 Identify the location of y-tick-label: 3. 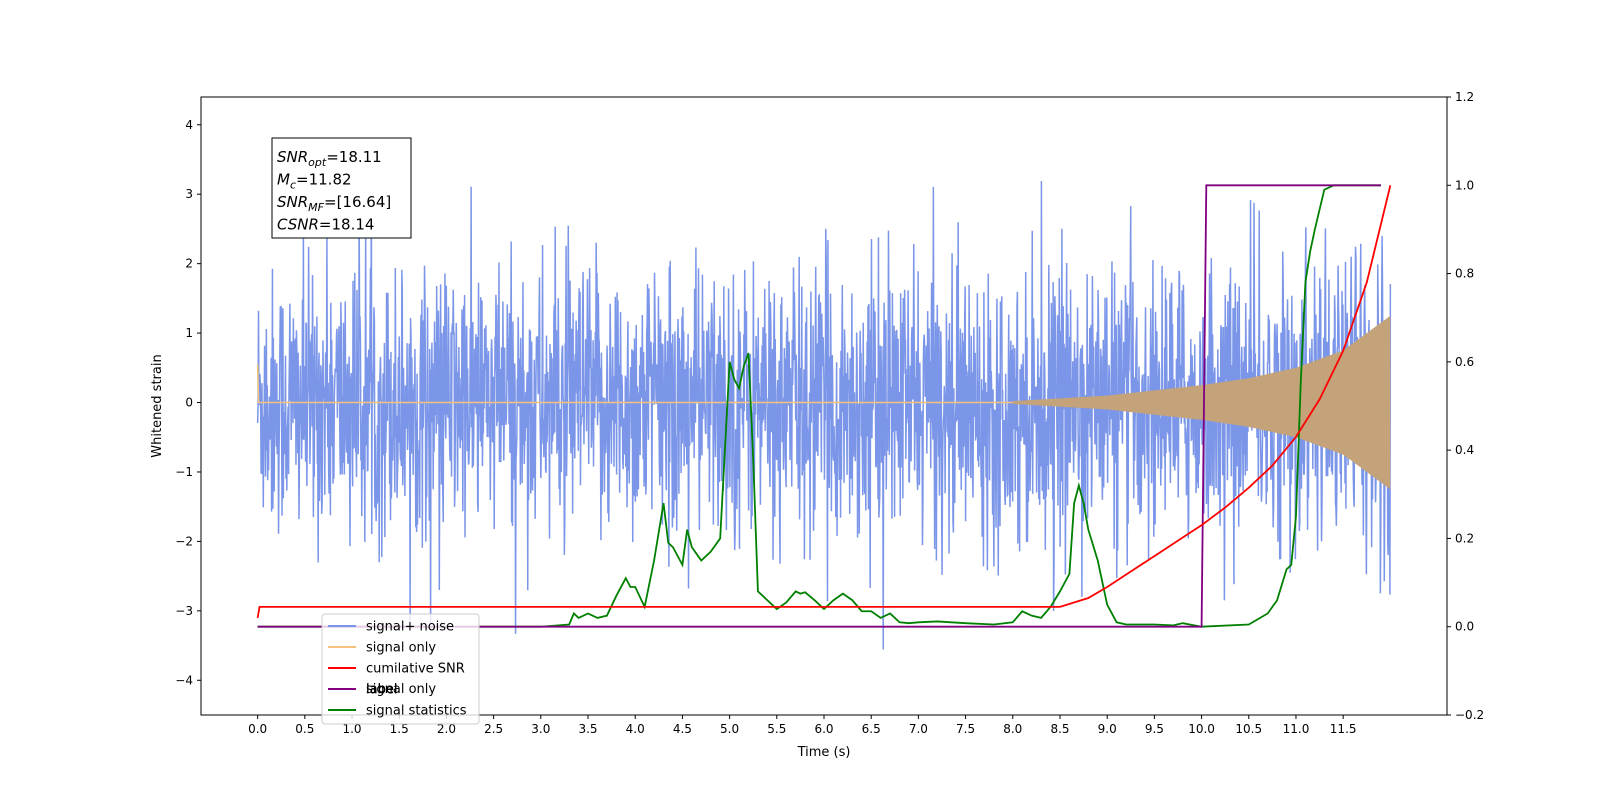
(189, 194).